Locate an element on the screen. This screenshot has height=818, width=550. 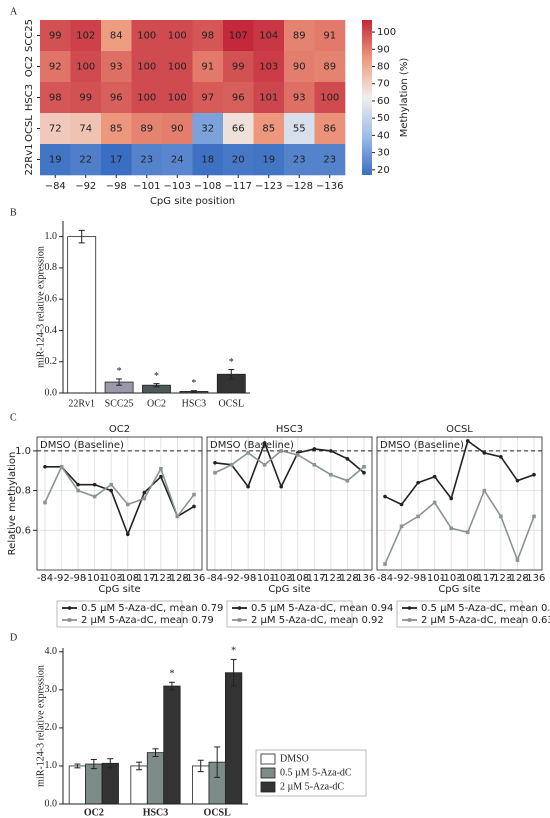
cell-label: 74 is located at coordinates (85, 129).